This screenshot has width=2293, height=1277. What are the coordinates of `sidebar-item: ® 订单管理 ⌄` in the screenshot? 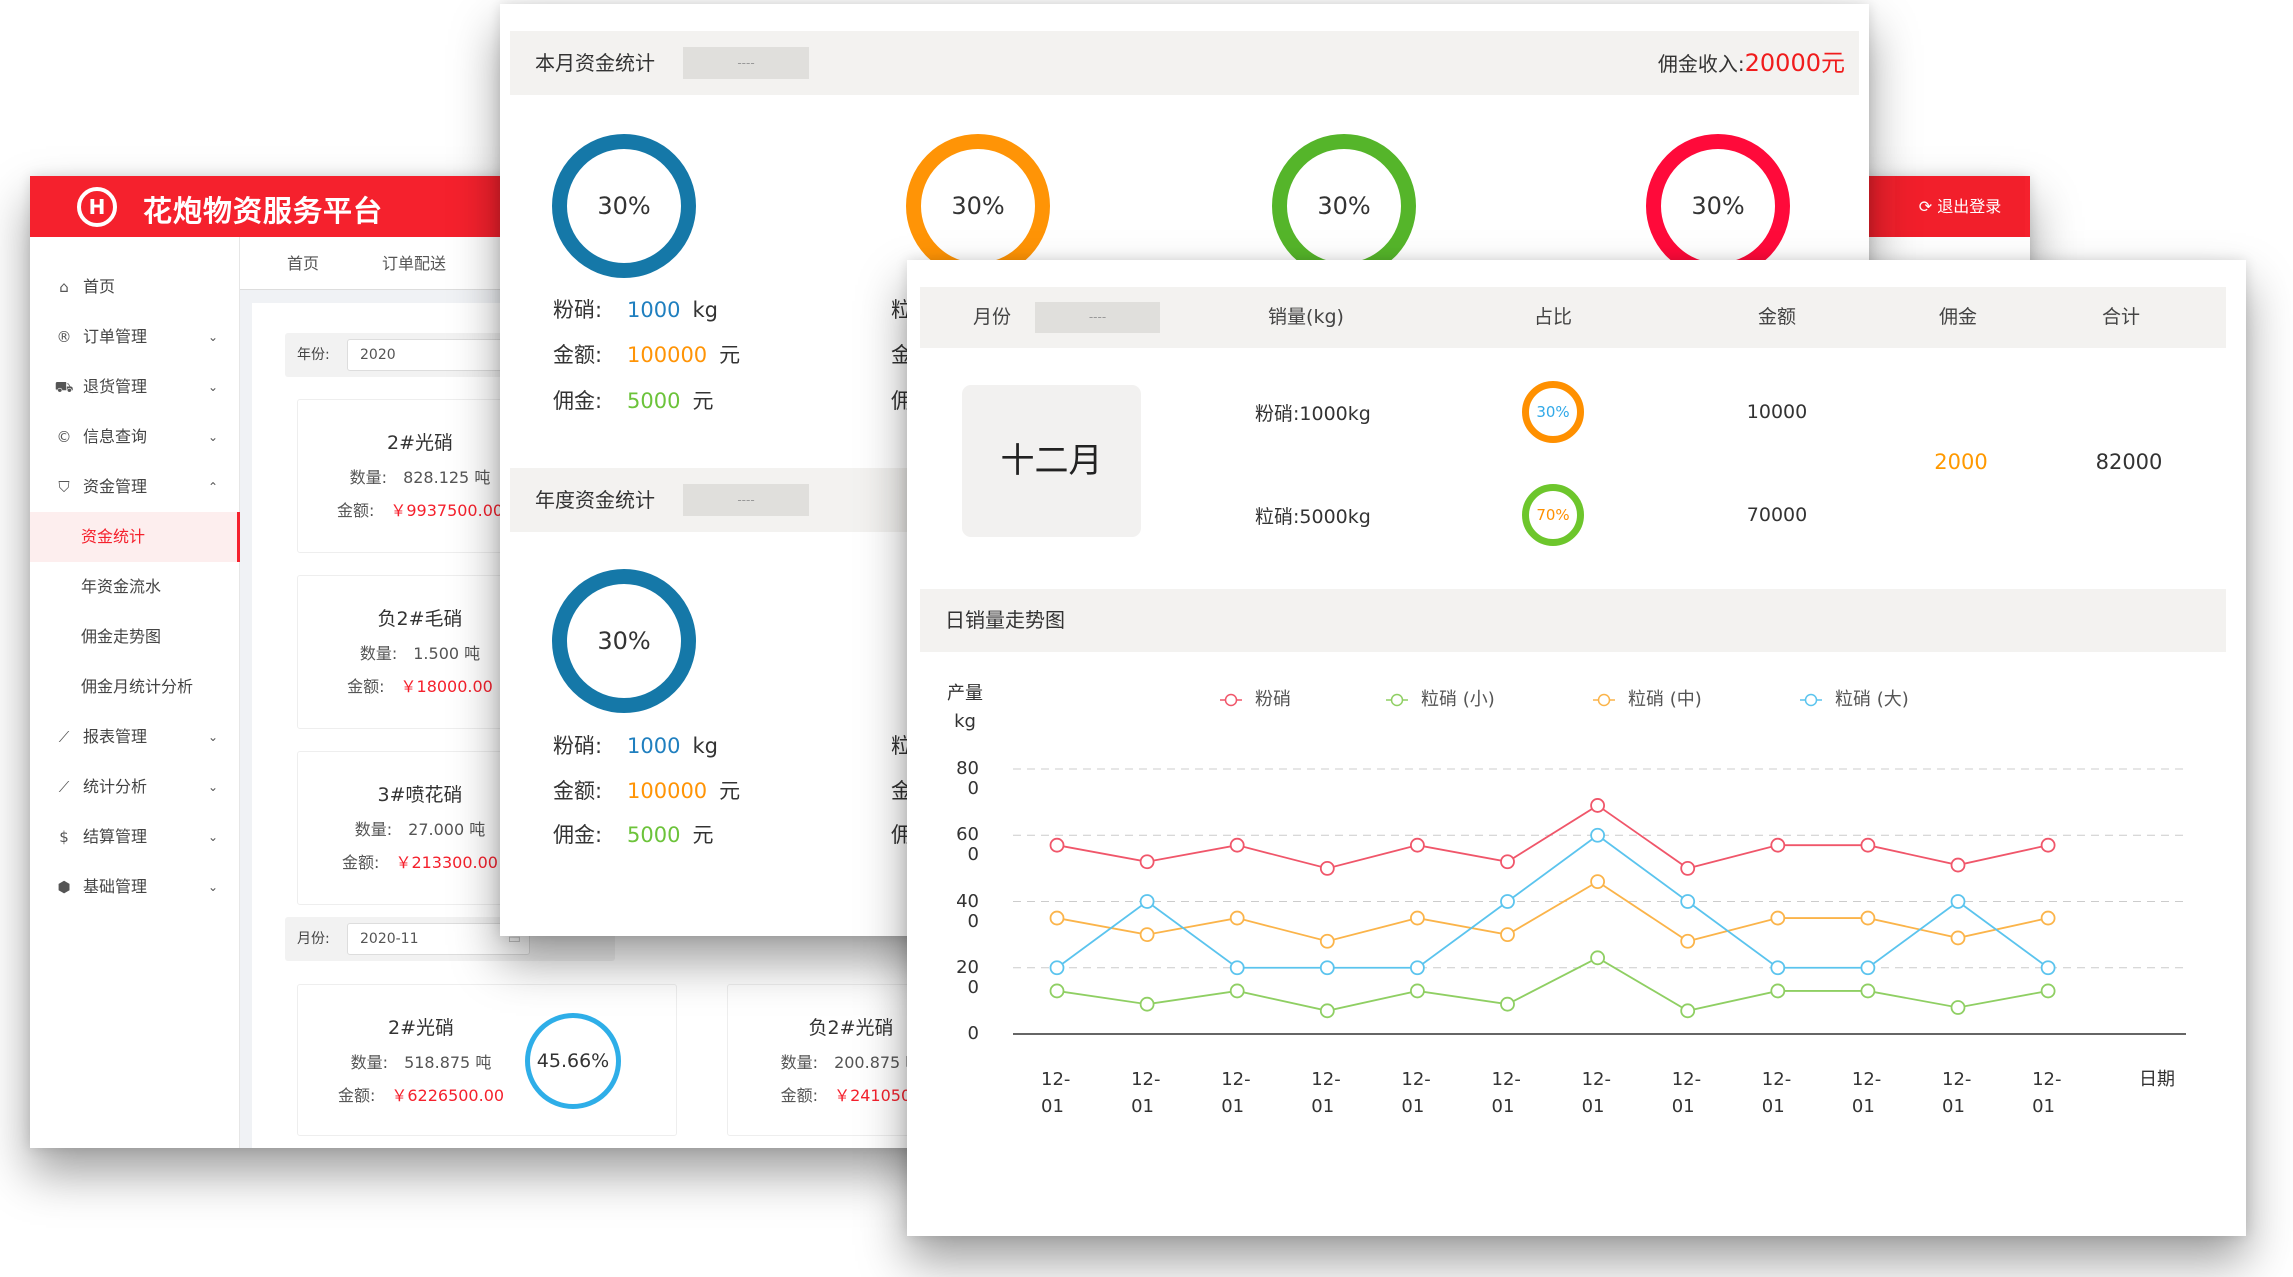 It's located at (135, 337).